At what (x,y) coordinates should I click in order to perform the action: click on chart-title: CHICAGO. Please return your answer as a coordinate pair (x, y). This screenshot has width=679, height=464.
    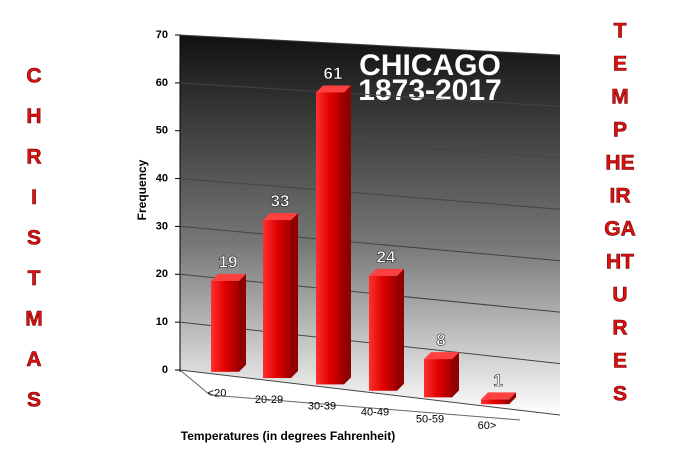
    Looking at the image, I should click on (430, 65).